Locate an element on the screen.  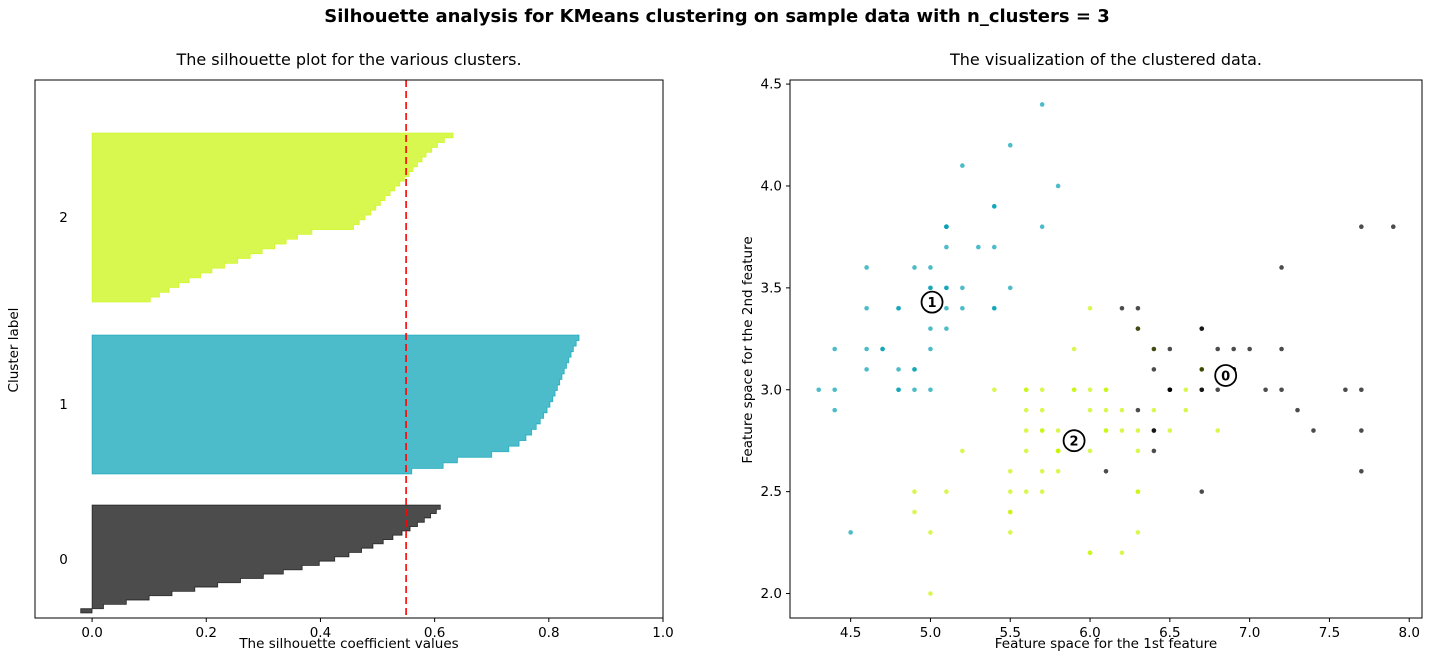
scatter-yaxis-label: Feature space for the 2nd feature is located at coordinates (748, 350).